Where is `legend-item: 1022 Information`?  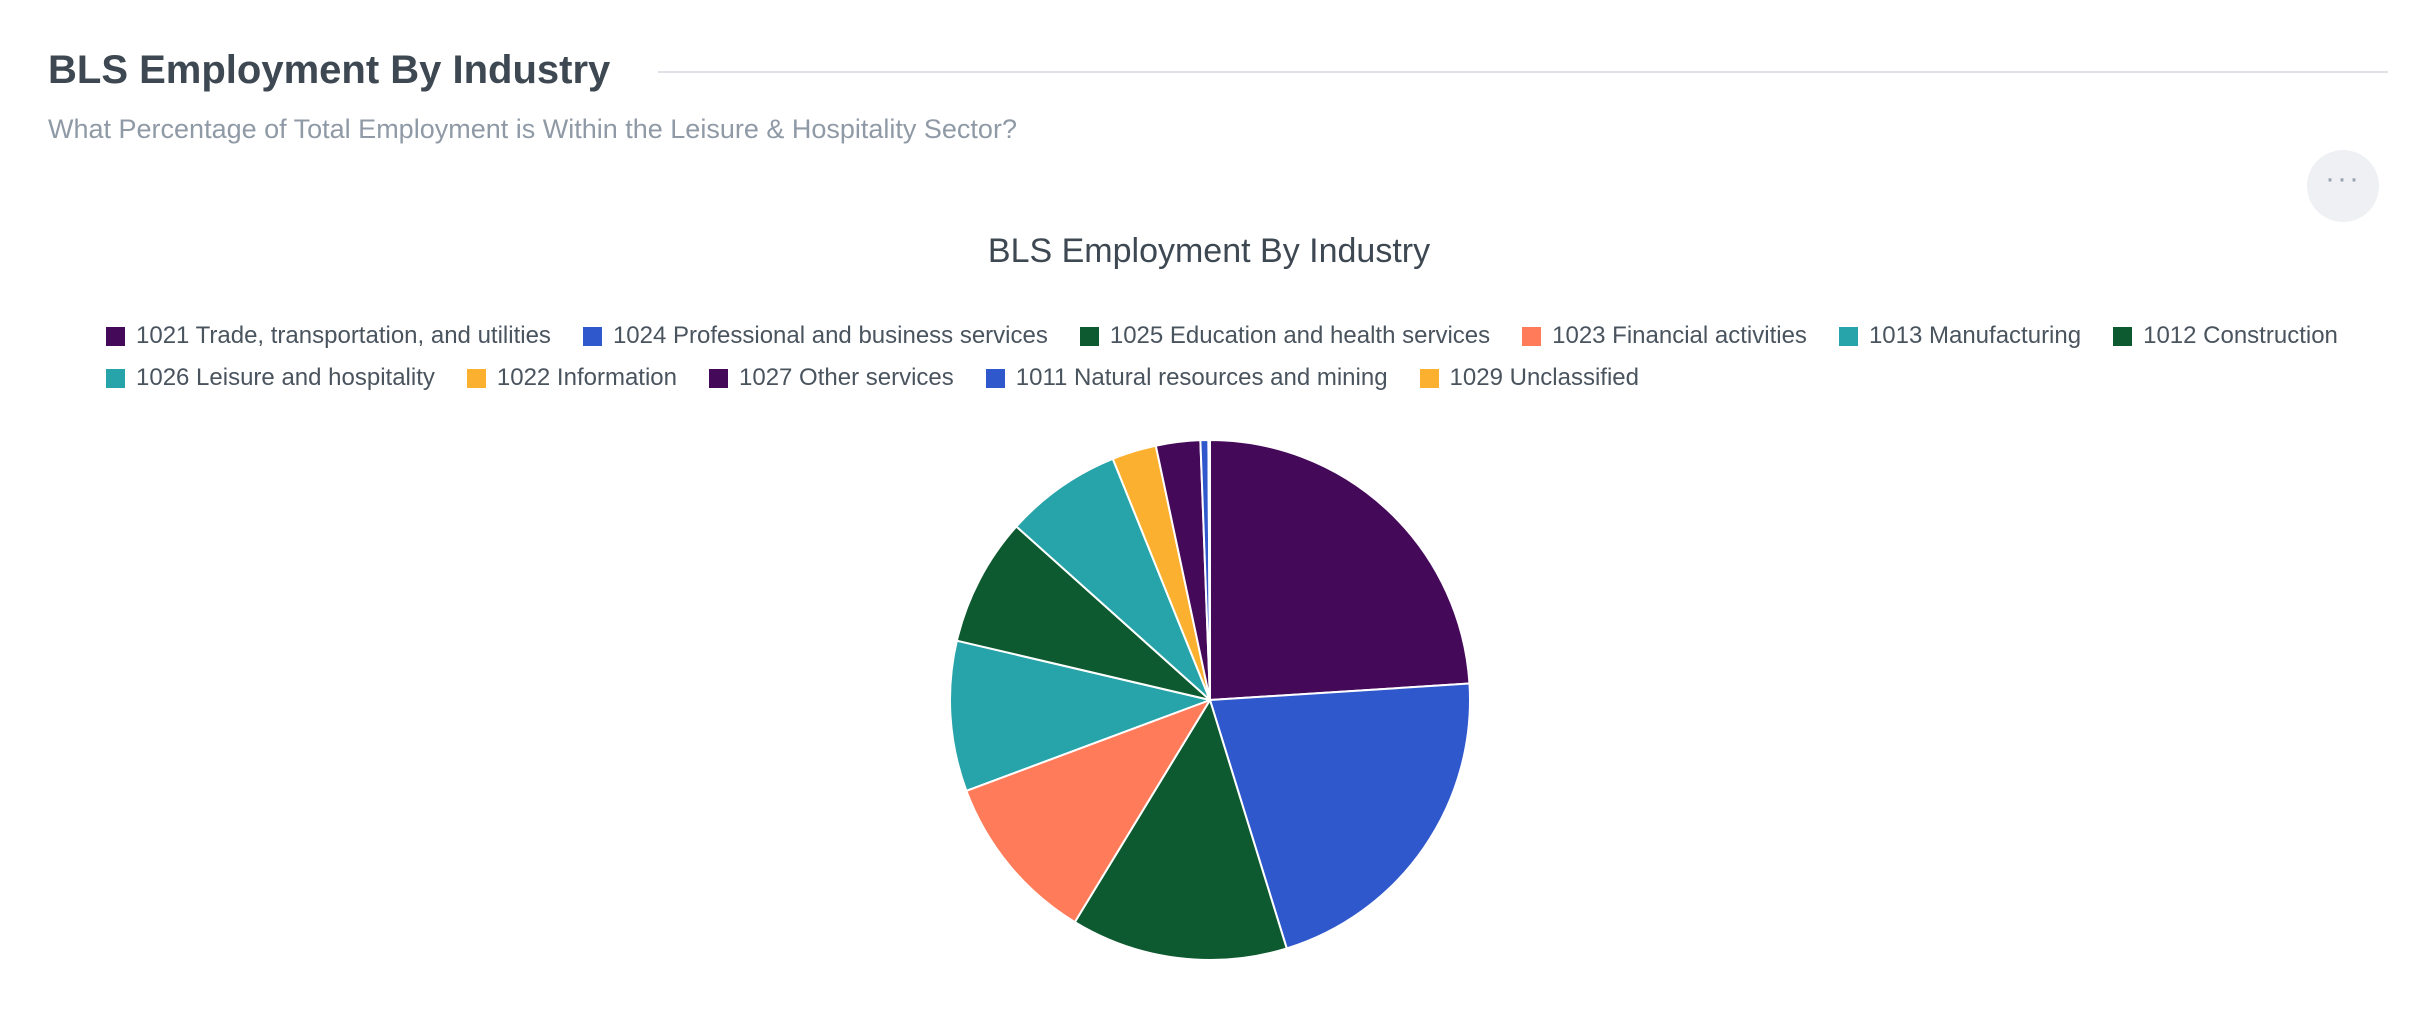
legend-item: 1022 Information is located at coordinates (571, 378).